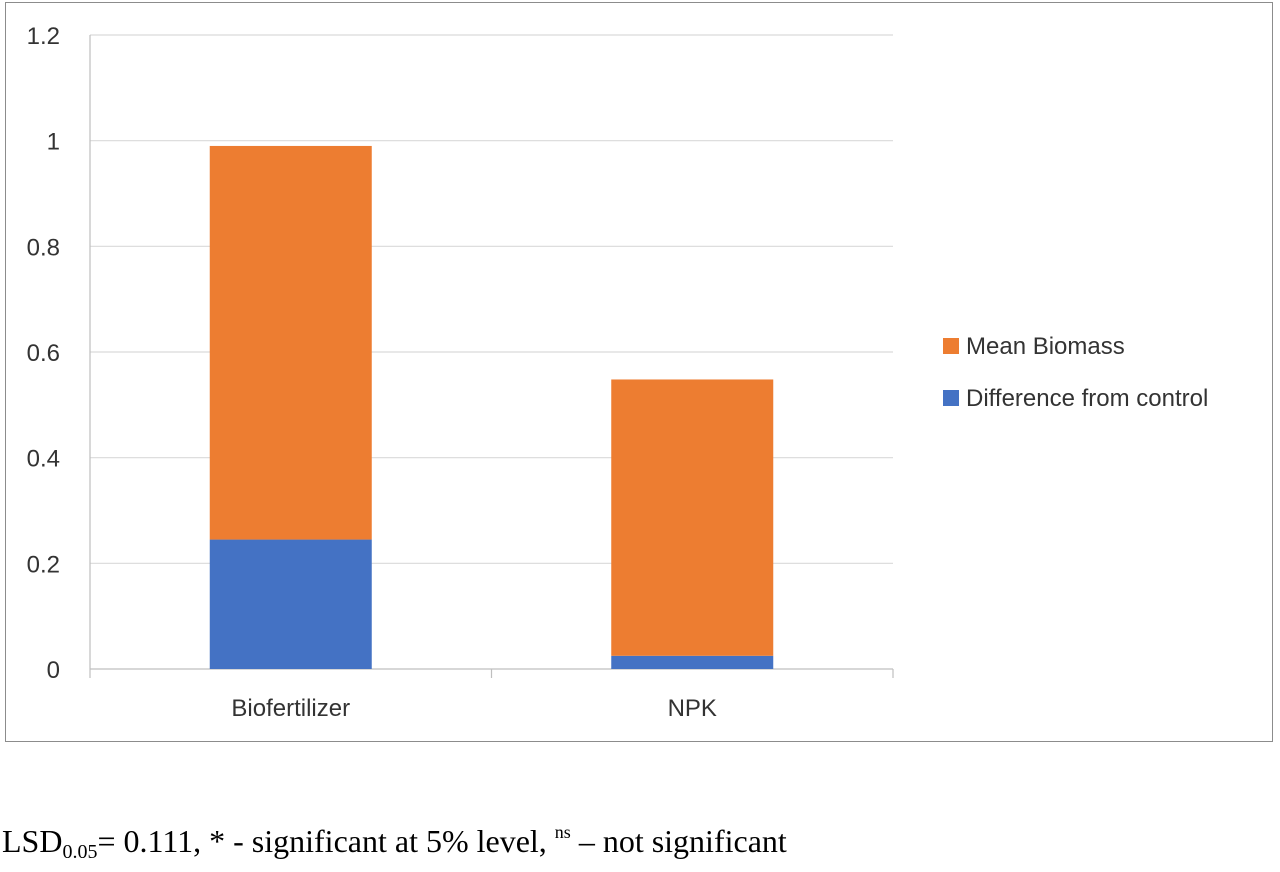  Describe the element at coordinates (43, 36) in the screenshot. I see `y-tick-label: 1.2` at that location.